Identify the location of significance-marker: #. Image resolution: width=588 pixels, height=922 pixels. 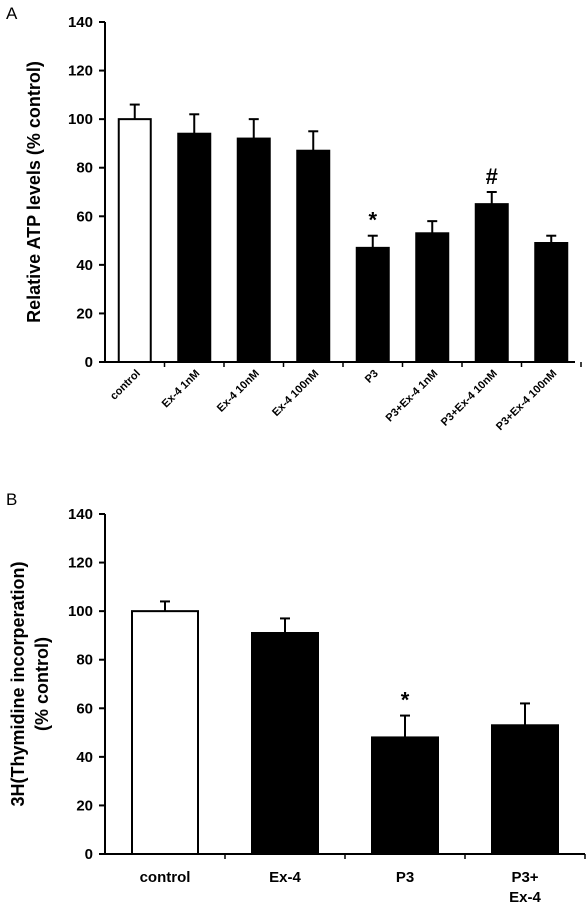
(492, 176).